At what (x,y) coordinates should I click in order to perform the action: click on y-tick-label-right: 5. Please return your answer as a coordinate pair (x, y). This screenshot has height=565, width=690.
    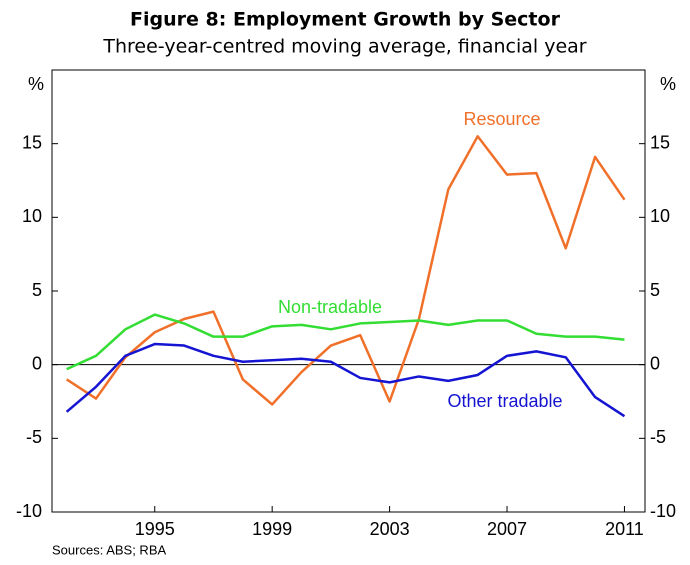
    Looking at the image, I should click on (655, 290).